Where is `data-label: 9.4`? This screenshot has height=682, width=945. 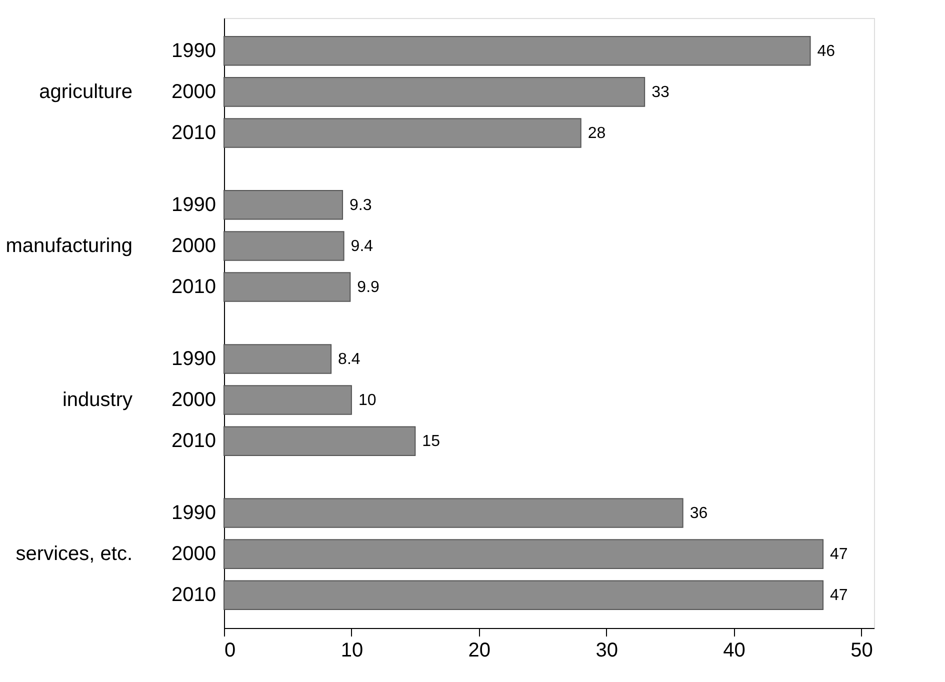
data-label: 9.4 is located at coordinates (362, 246).